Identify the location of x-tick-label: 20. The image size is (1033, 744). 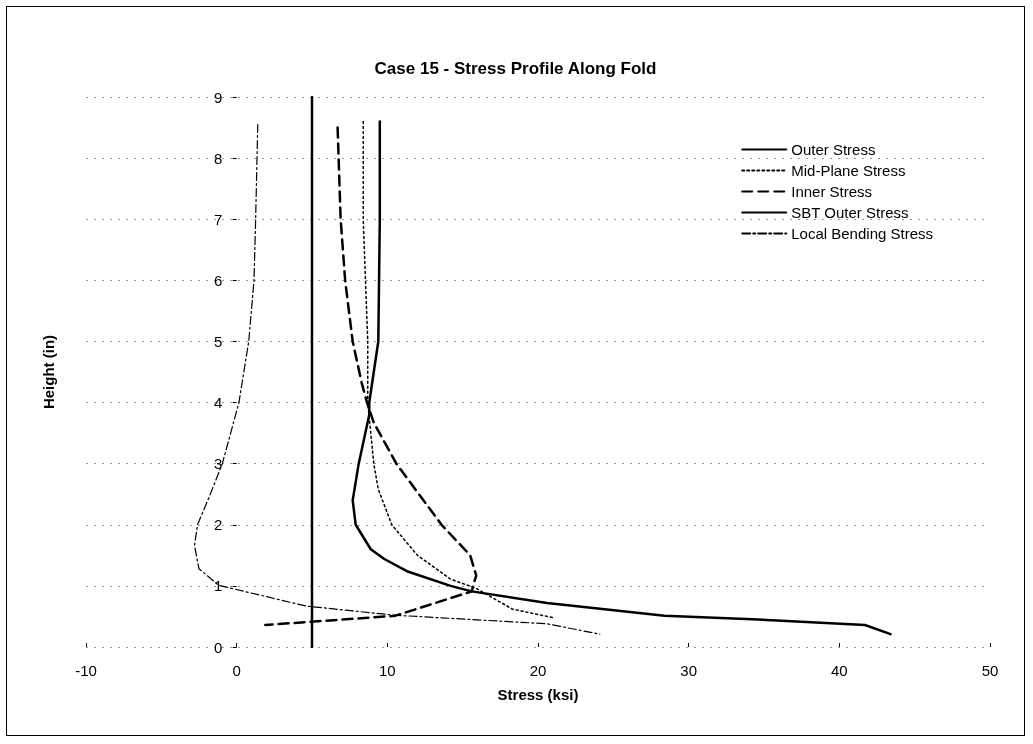
(538, 670).